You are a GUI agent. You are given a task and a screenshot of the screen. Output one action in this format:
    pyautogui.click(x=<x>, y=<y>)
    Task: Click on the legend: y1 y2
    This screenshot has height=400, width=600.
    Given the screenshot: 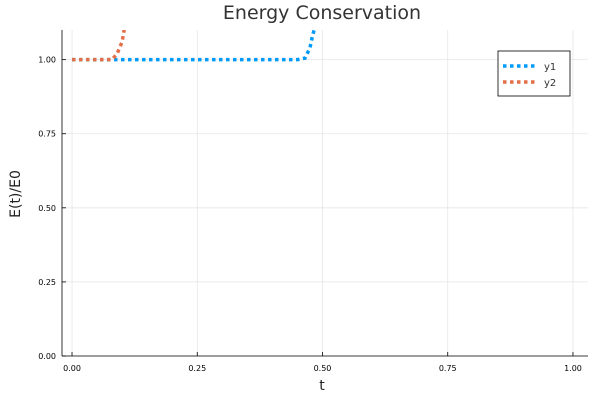 What is the action you would take?
    pyautogui.click(x=534, y=73)
    